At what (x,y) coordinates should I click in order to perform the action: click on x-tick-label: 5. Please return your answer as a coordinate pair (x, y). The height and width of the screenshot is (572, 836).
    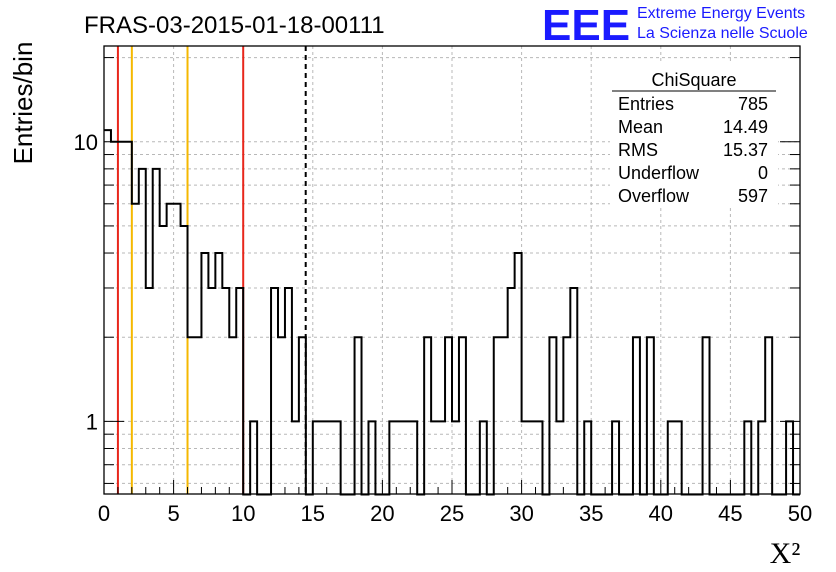
    Looking at the image, I should click on (173, 513).